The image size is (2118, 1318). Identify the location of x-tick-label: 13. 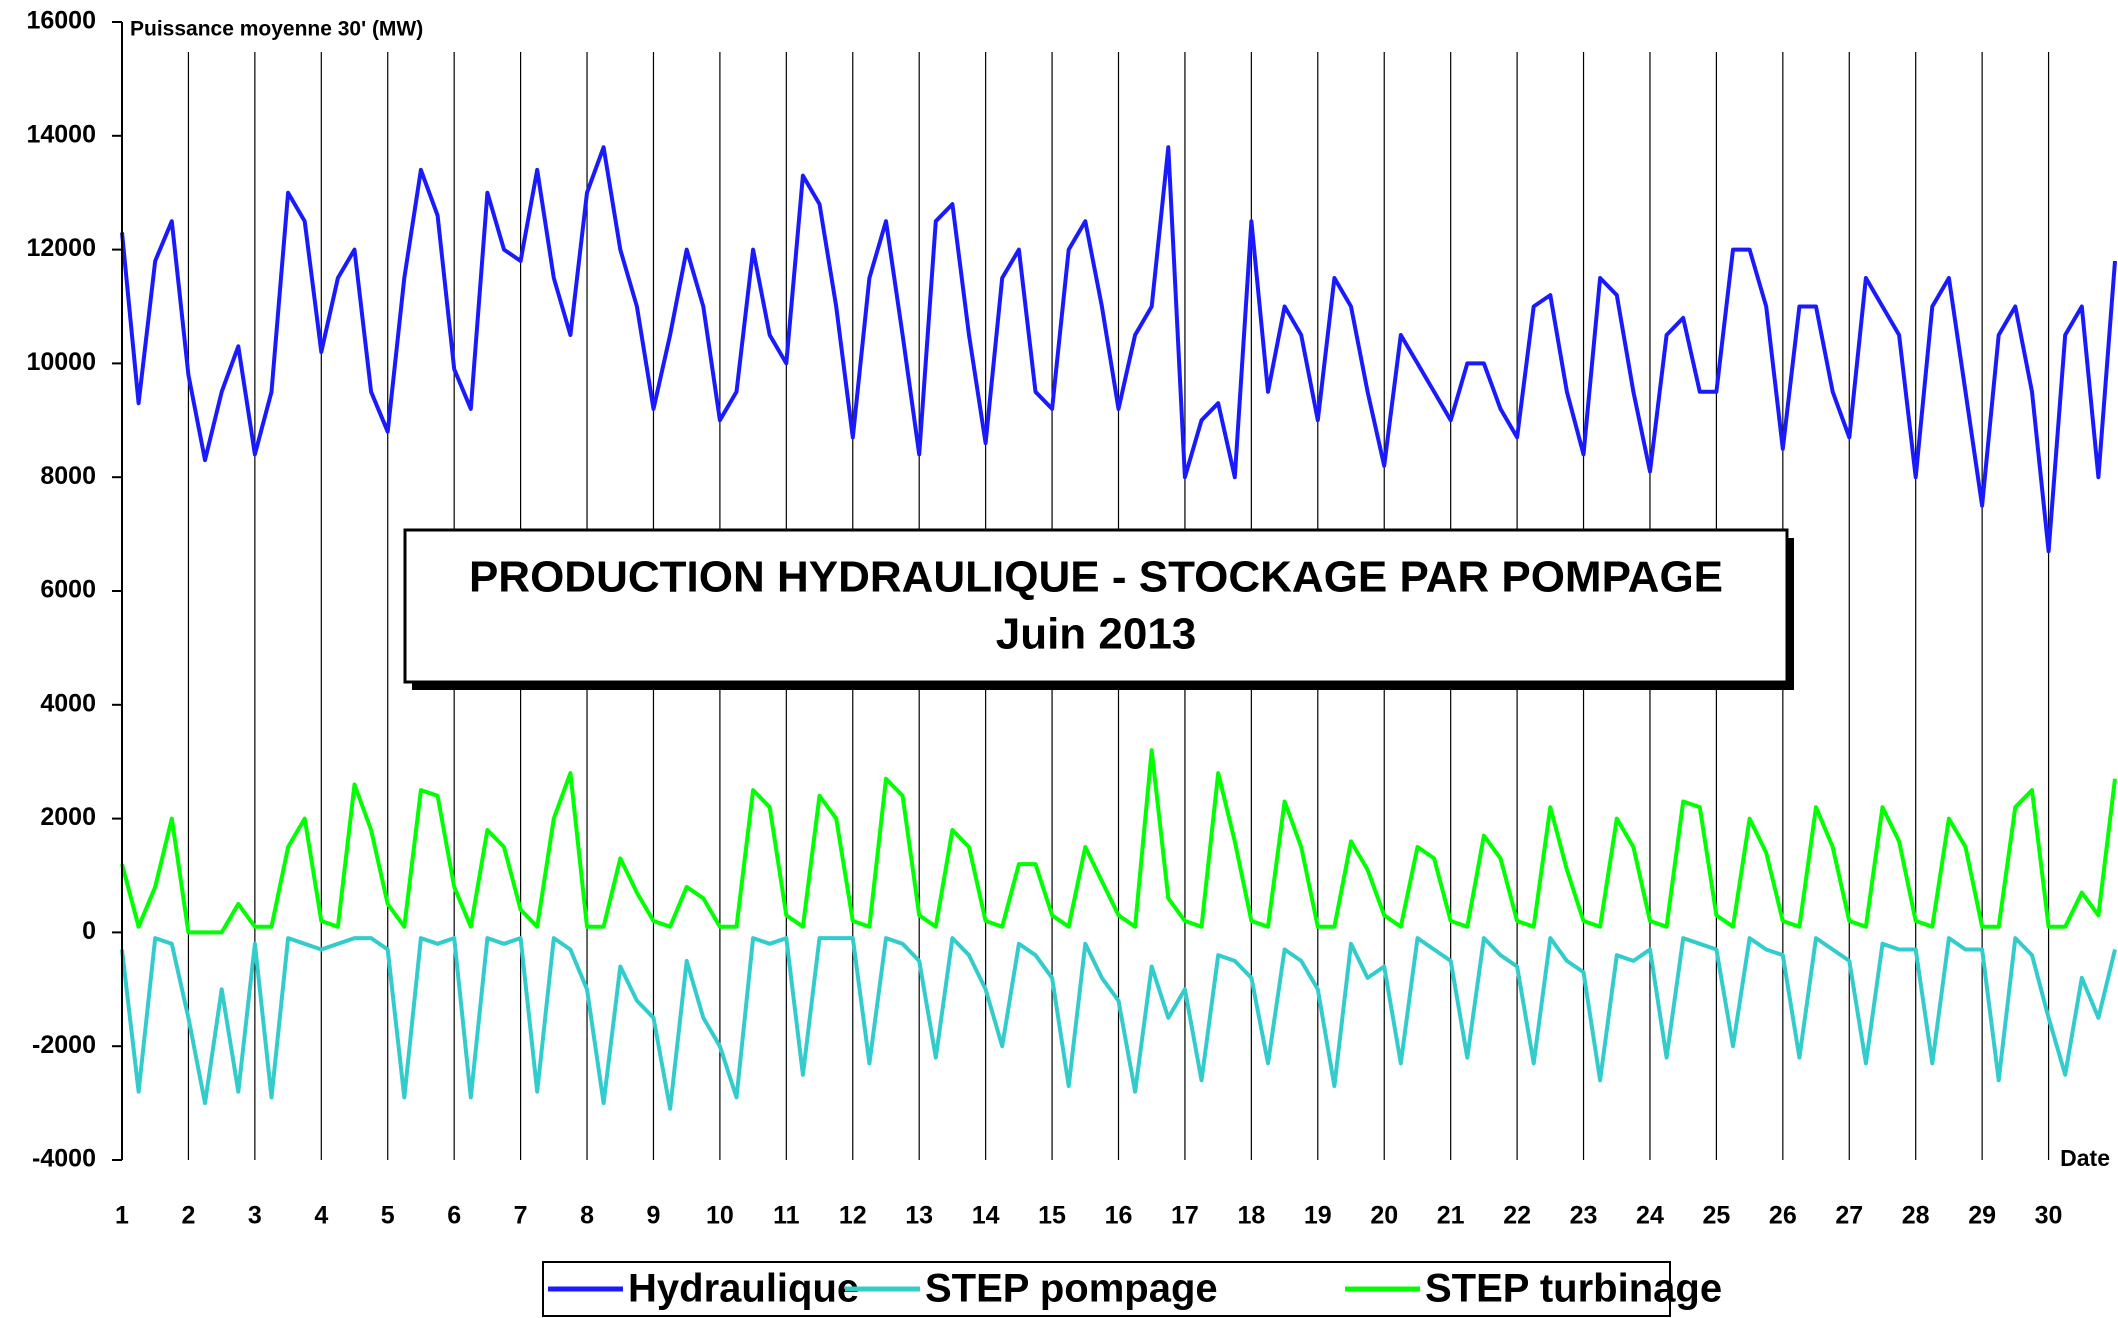
(919, 1216).